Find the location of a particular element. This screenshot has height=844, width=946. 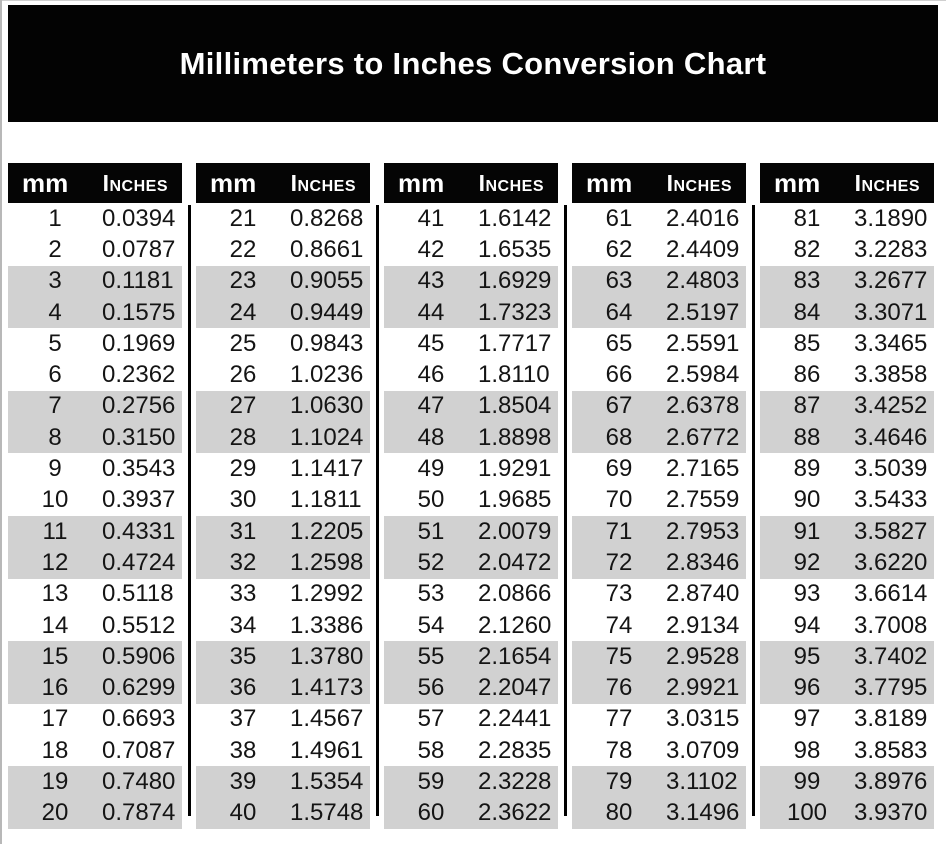

inches-cell: 1.9291 is located at coordinates (515, 469).